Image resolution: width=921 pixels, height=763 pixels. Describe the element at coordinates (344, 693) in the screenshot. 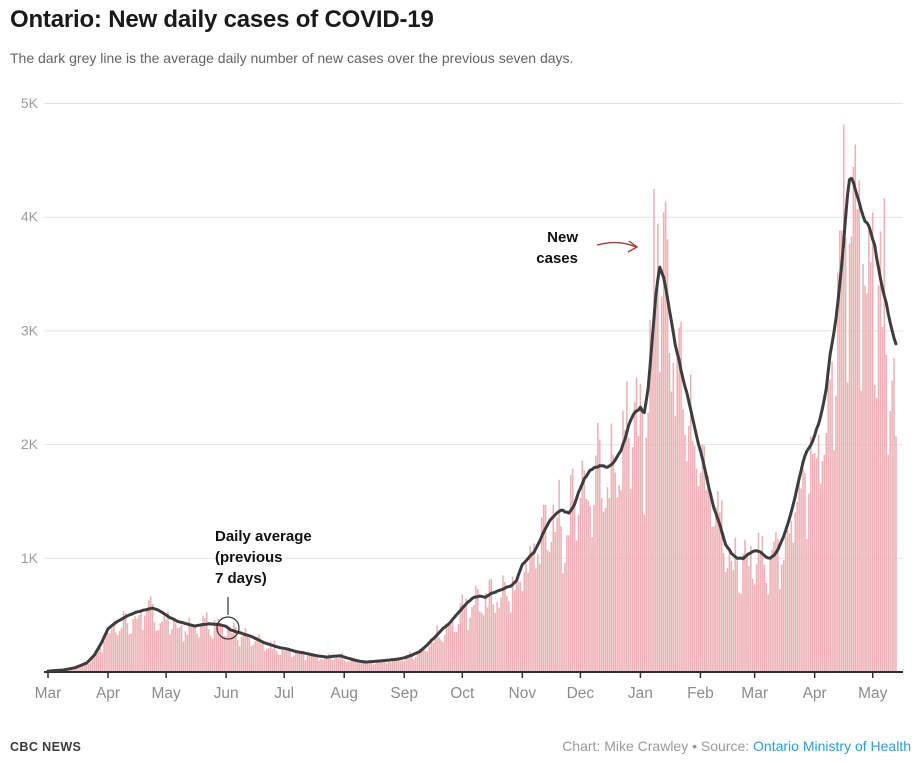

I see `x-axis-label: Aug` at that location.